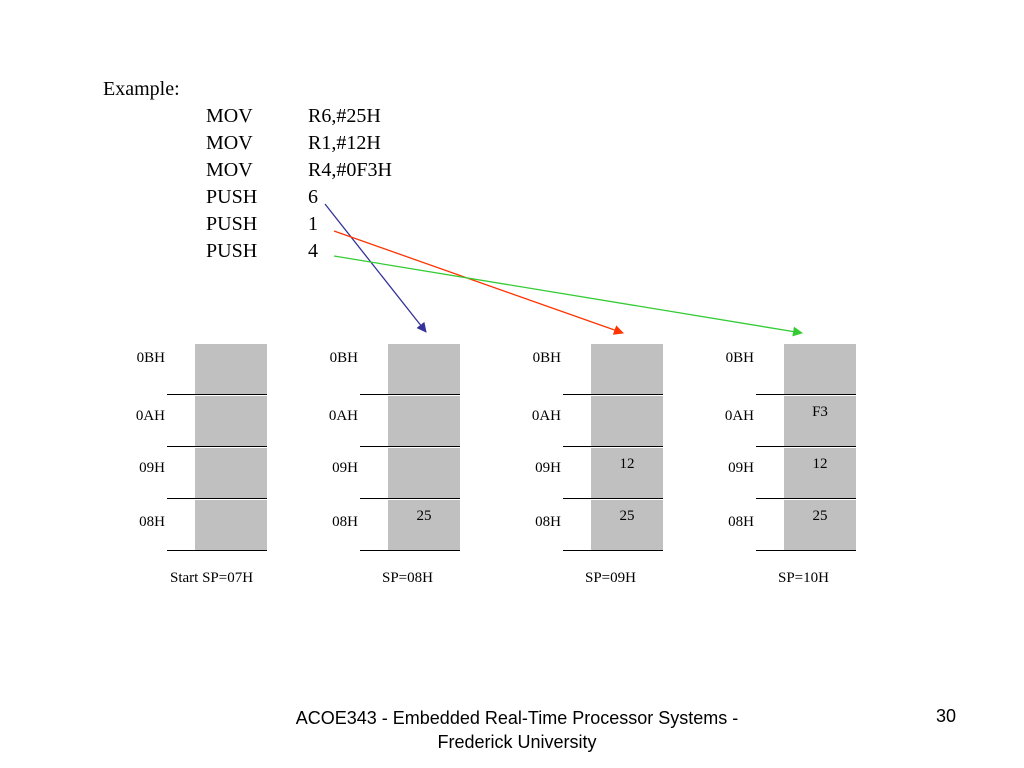  What do you see at coordinates (610, 578) in the screenshot?
I see `stack-pointer-label: SP=09H` at bounding box center [610, 578].